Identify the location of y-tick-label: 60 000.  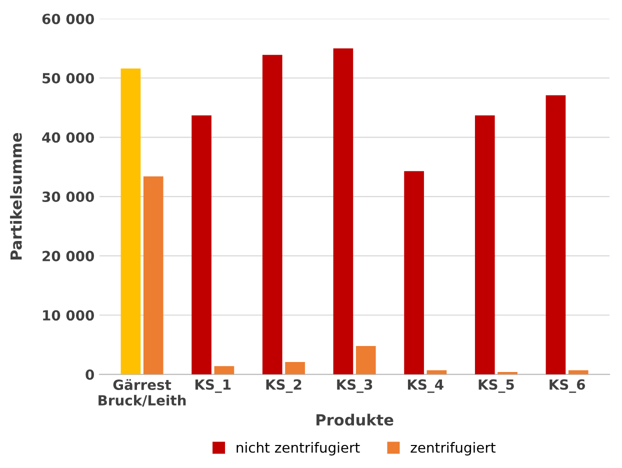
(68, 19).